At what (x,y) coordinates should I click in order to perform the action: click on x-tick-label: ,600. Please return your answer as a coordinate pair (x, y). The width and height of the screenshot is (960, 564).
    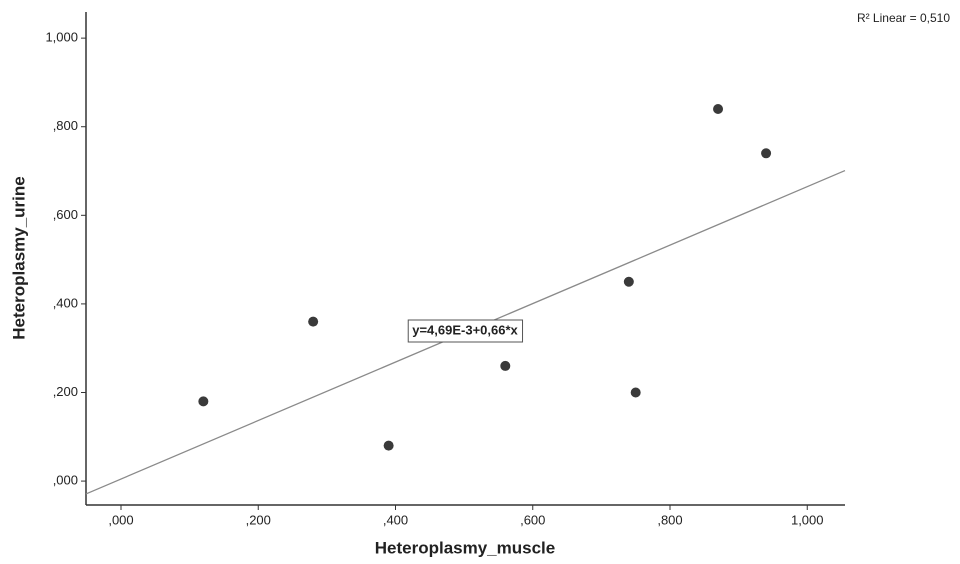
    Looking at the image, I should click on (532, 519).